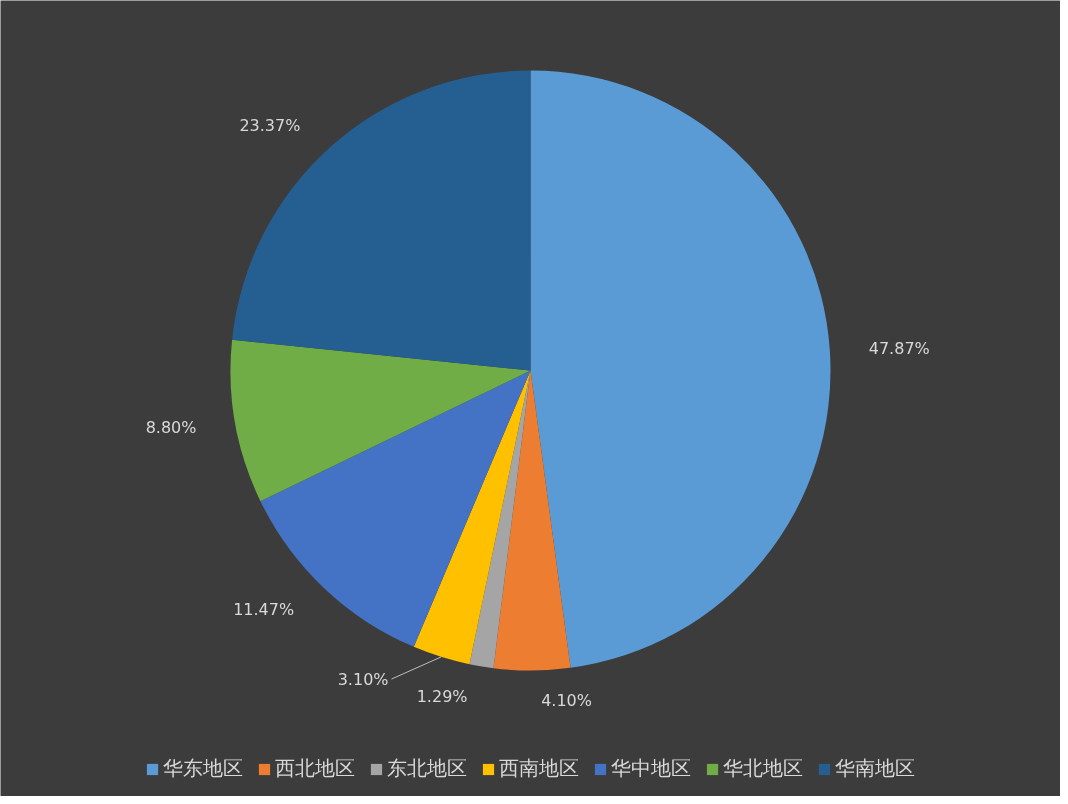  What do you see at coordinates (203, 768) in the screenshot?
I see `legend-label: 华东地区` at bounding box center [203, 768].